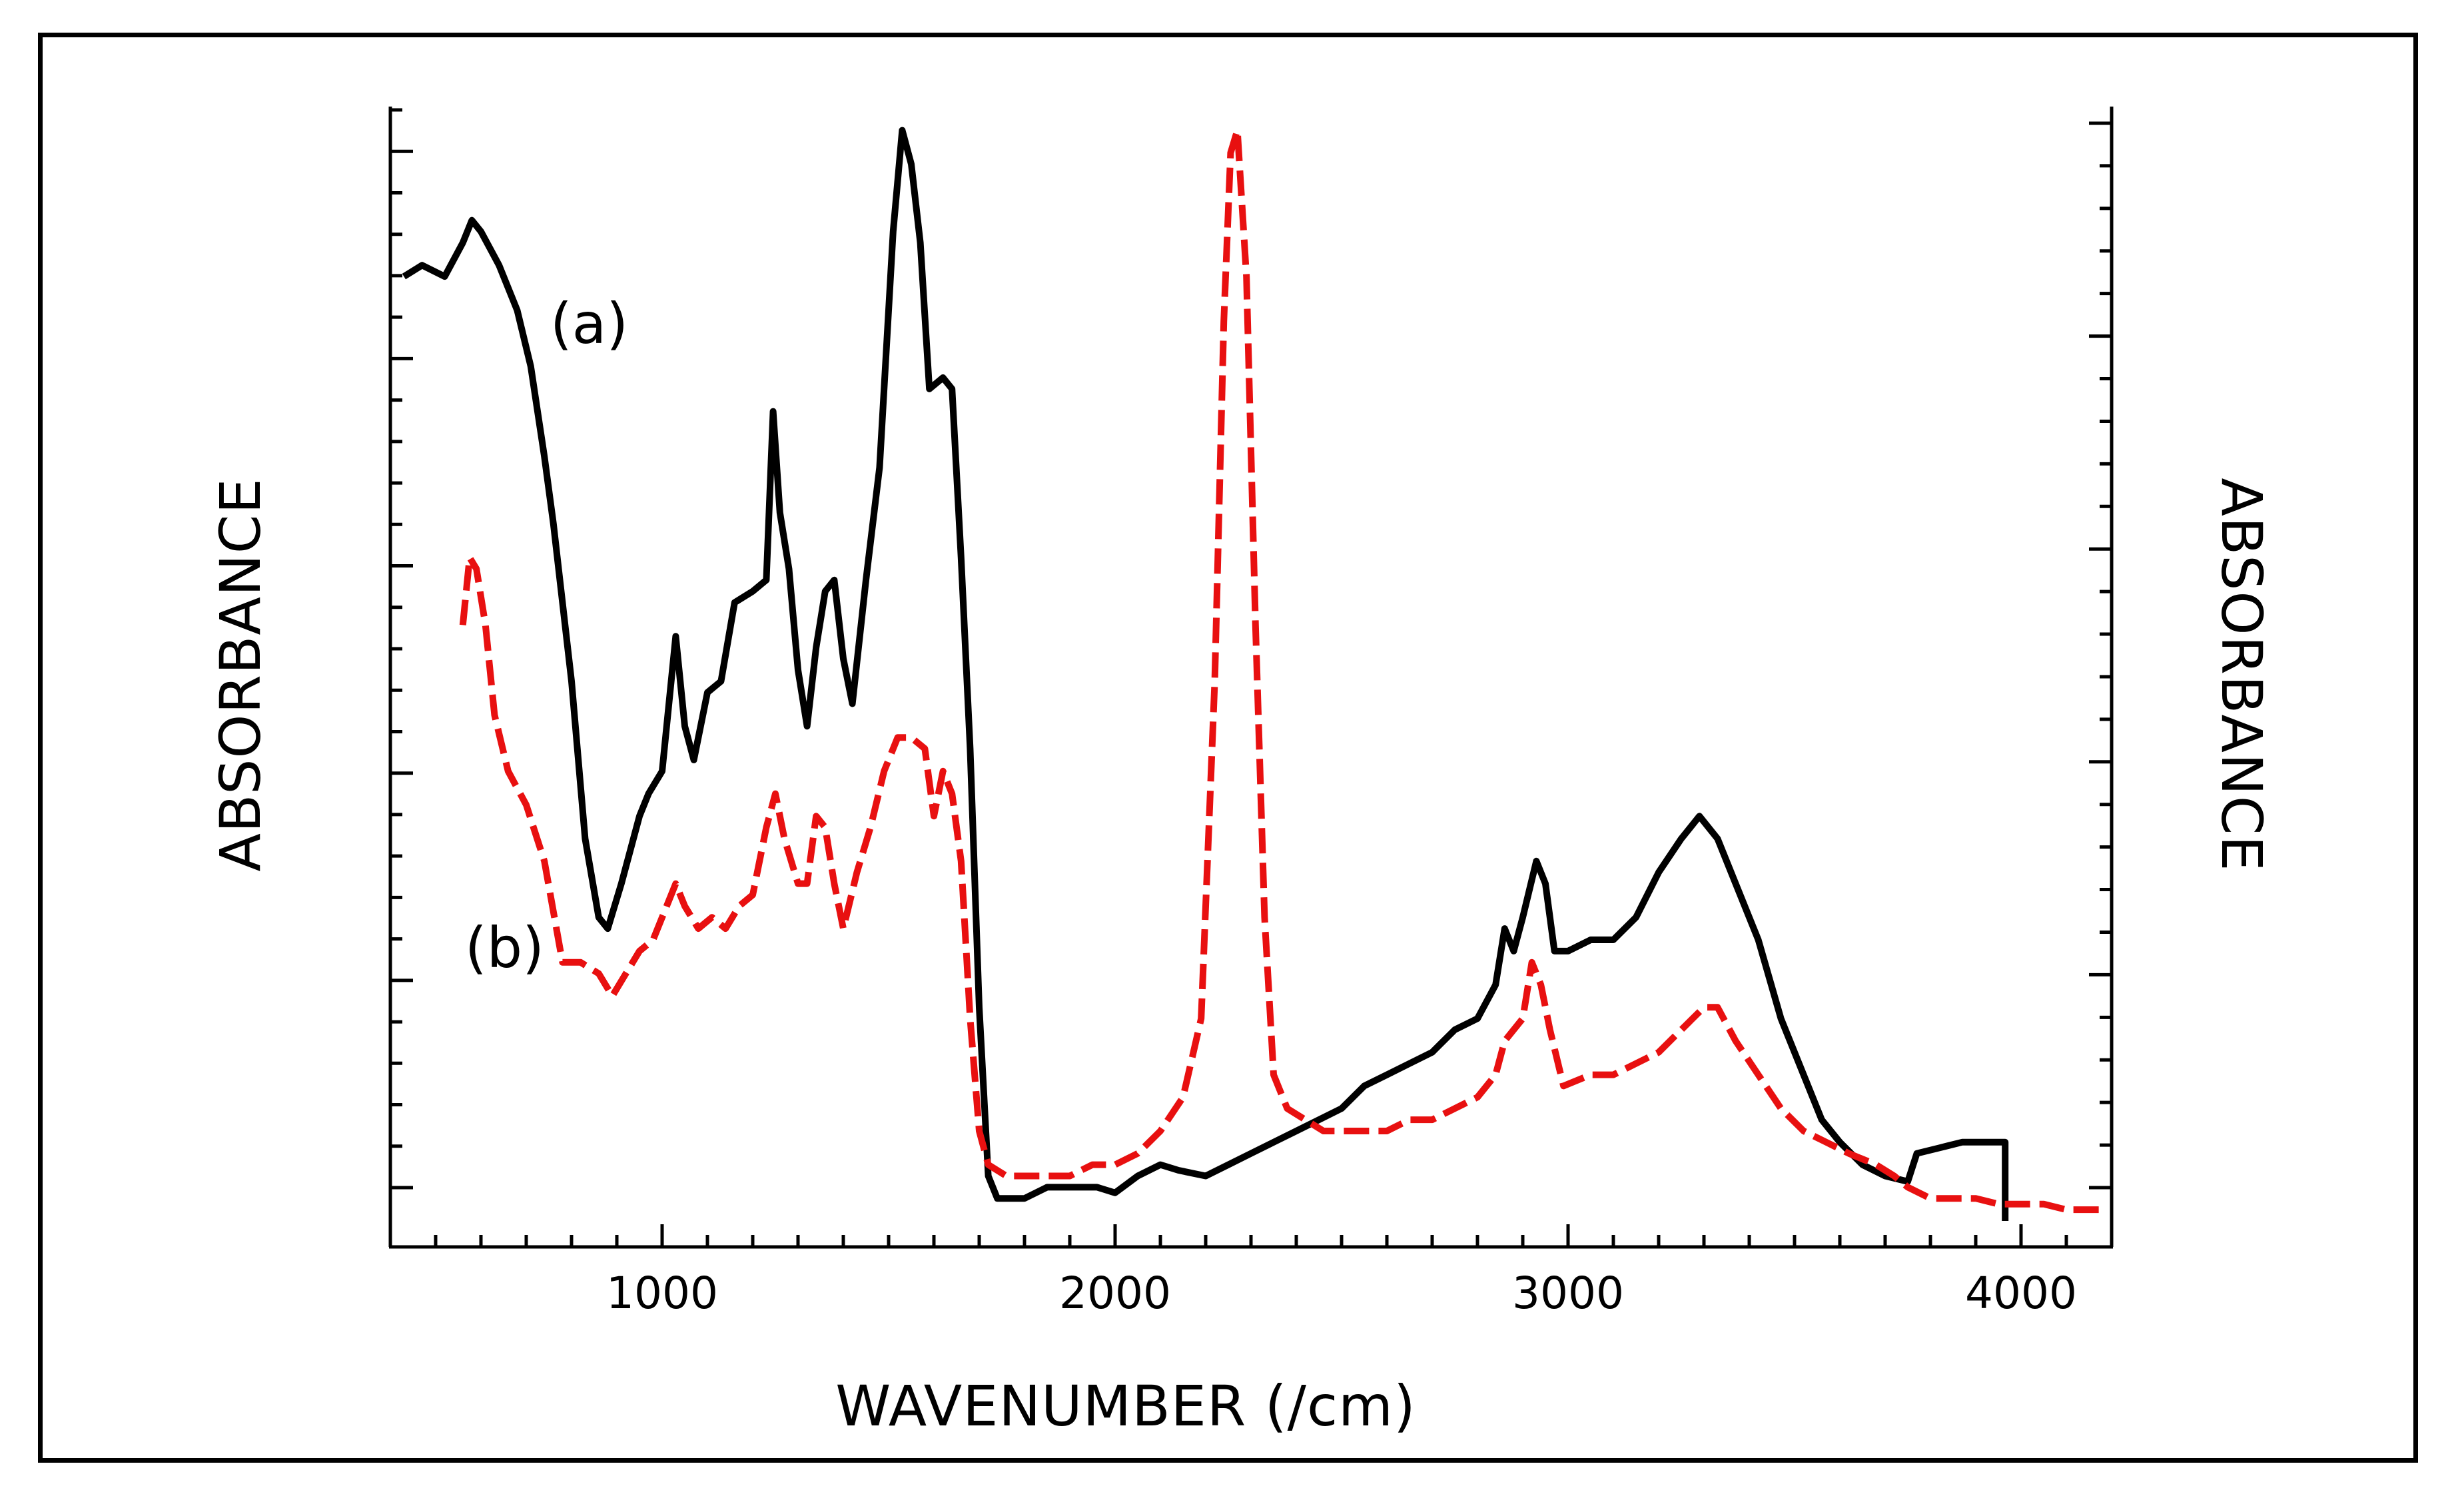 This screenshot has height=1510, width=2464. What do you see at coordinates (2021, 1293) in the screenshot?
I see `x-tick-label: 4000` at bounding box center [2021, 1293].